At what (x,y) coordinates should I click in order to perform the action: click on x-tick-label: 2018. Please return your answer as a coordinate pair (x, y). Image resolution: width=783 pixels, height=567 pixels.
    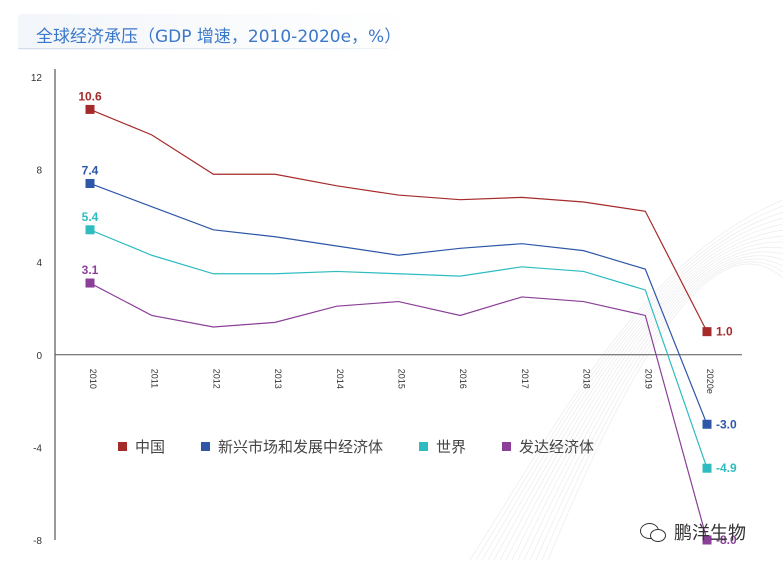
    Looking at the image, I should click on (587, 379).